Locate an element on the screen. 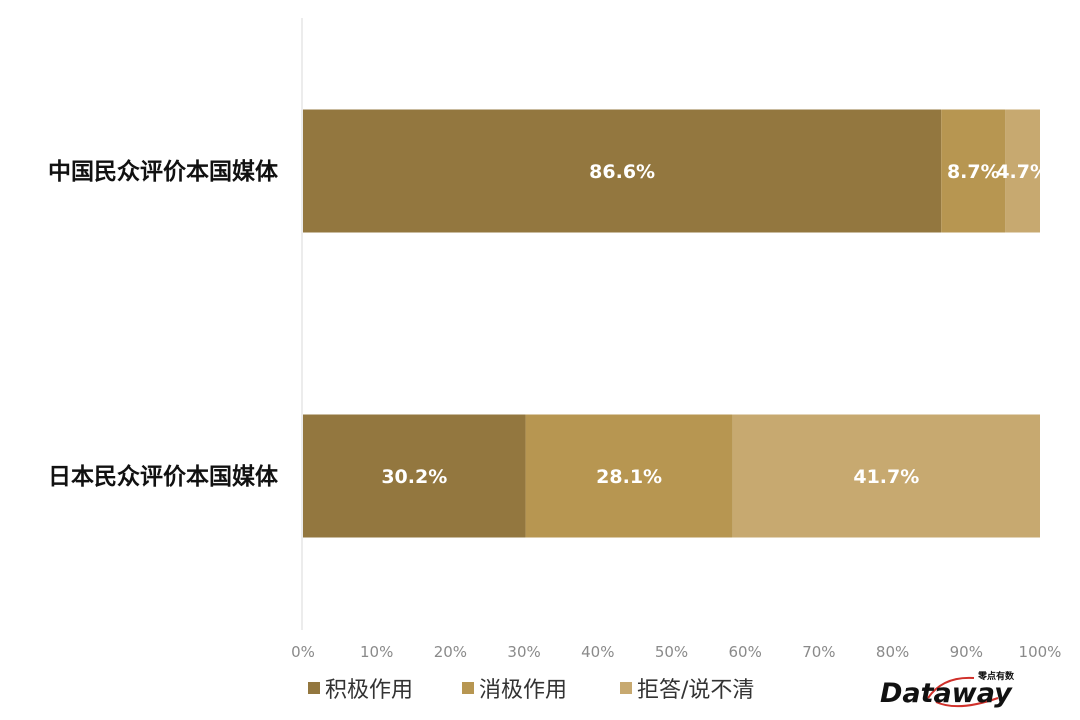 The height and width of the screenshot is (720, 1080). logo-brand: Dataway is located at coordinates (946, 693).